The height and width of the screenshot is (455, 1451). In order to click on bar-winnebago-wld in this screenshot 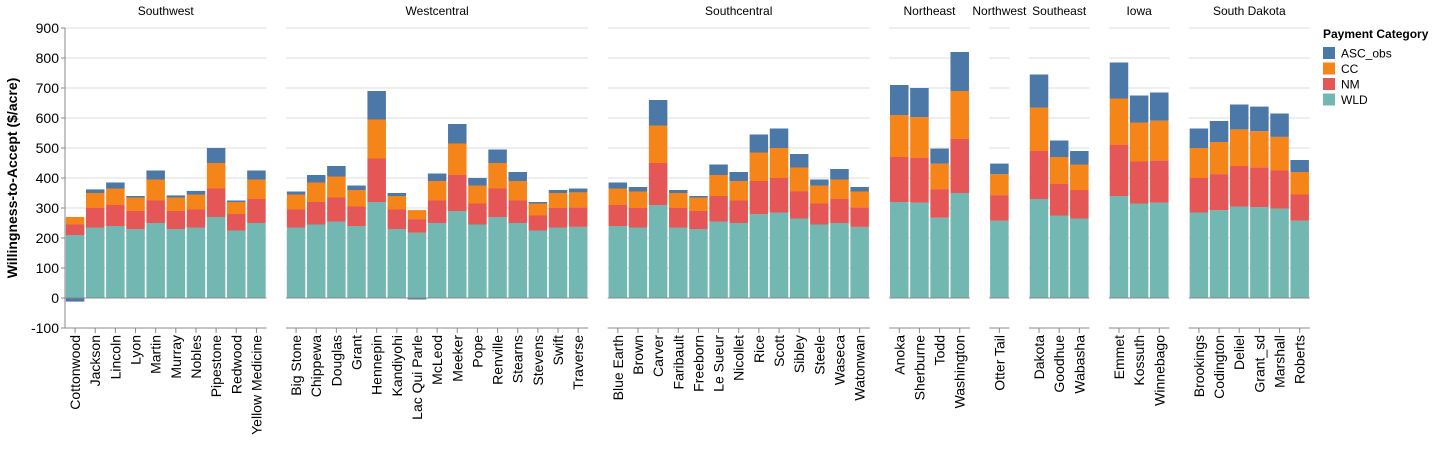, I will do `click(1159, 250)`.